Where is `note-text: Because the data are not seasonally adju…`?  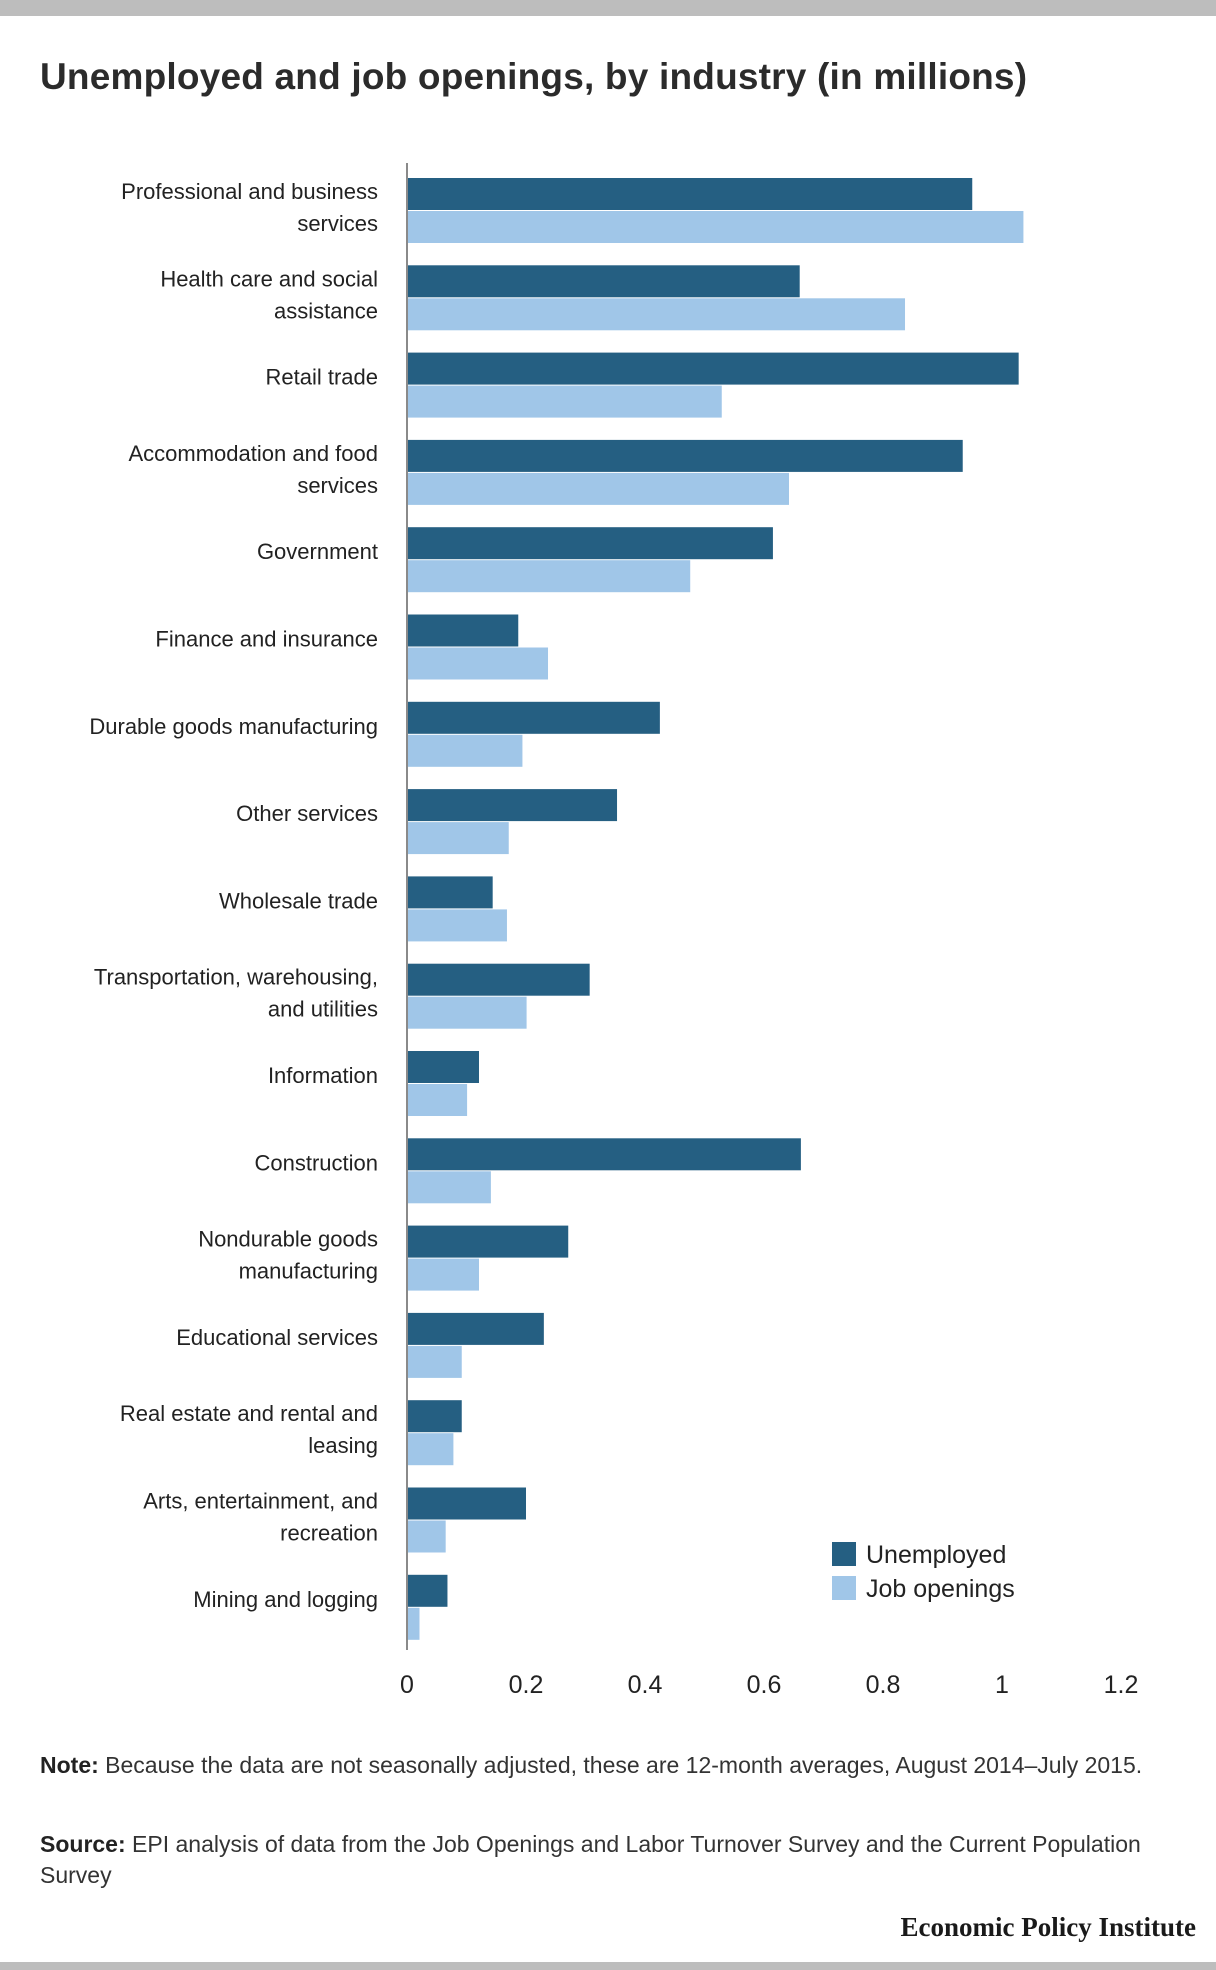
note-text: Because the data are not seasonally adju… is located at coordinates (620, 1765).